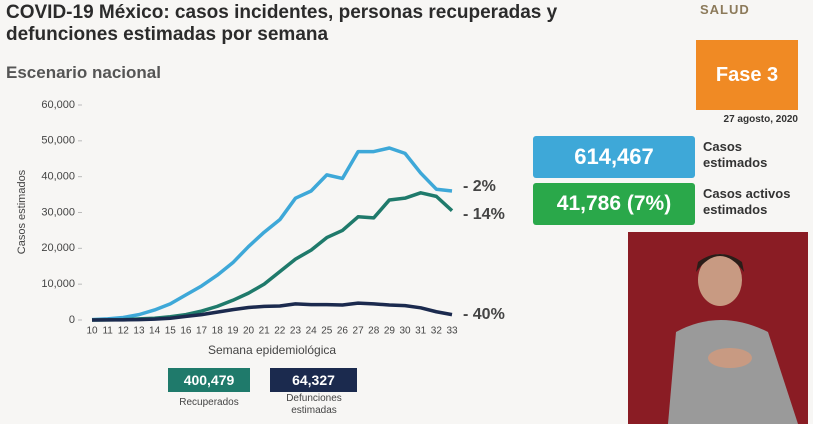 The image size is (813, 424). What do you see at coordinates (614, 157) in the screenshot?
I see `card-value: 614,467` at bounding box center [614, 157].